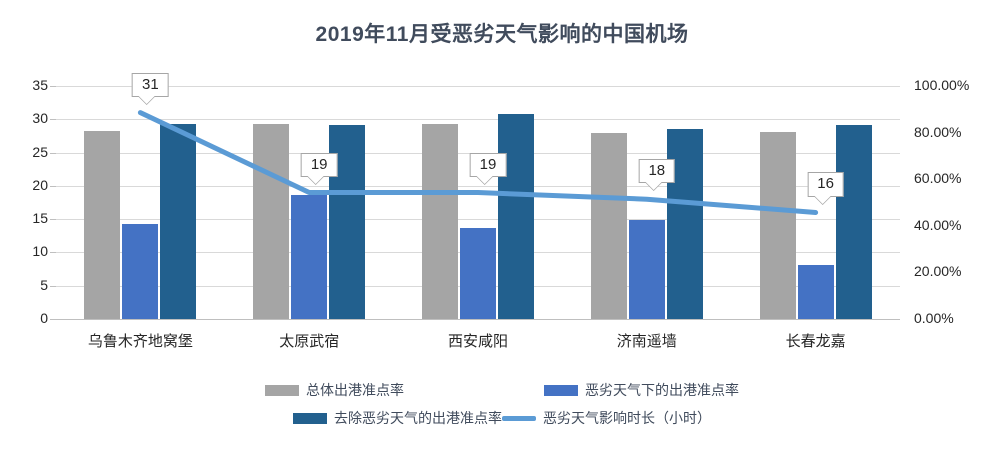  What do you see at coordinates (627, 418) in the screenshot?
I see `legend-label-3: 恶劣天气影响时长（小时）` at bounding box center [627, 418].